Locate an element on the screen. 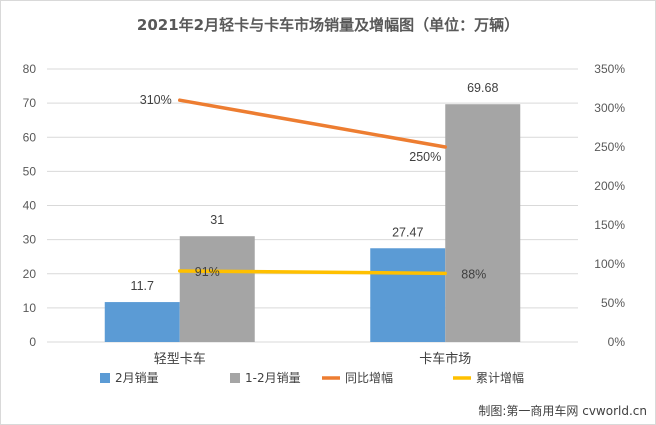 This screenshot has width=656, height=425. left-axis-ticks: 0 10 20 30 40 50 60 70 80 is located at coordinates (30, 205).